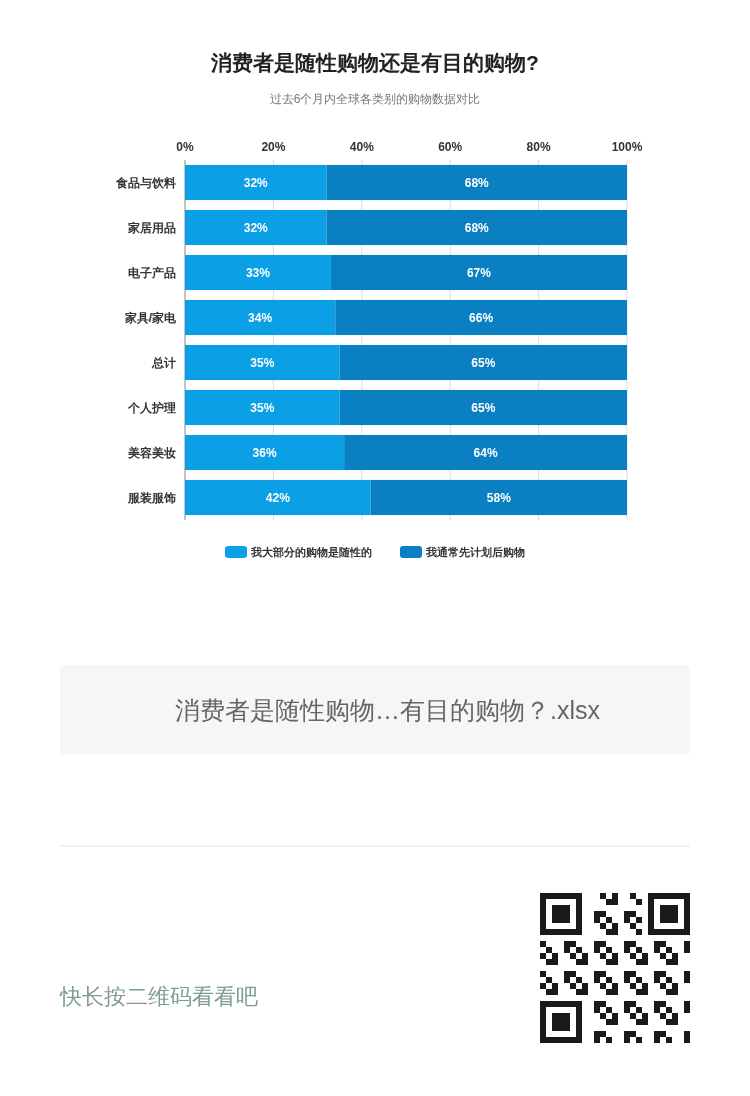  Describe the element at coordinates (450, 147) in the screenshot. I see `x-tick-label: 60%` at that location.